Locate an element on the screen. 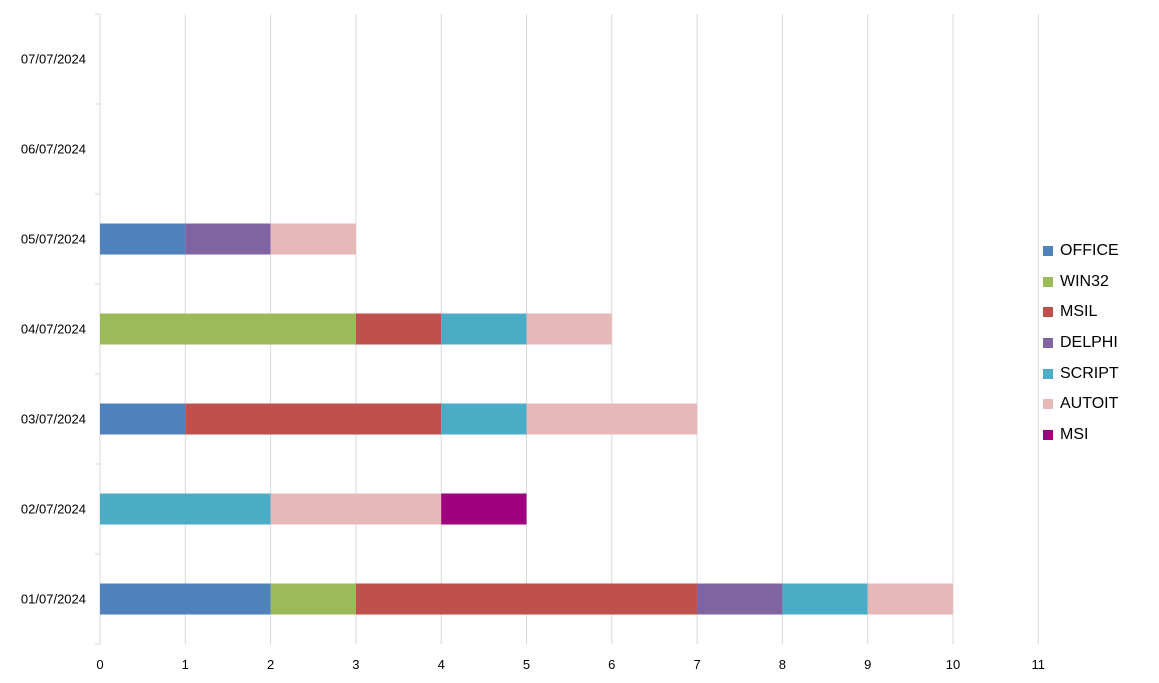 This screenshot has height=683, width=1159. y-tick-label: 02/07/2024 is located at coordinates (53, 509).